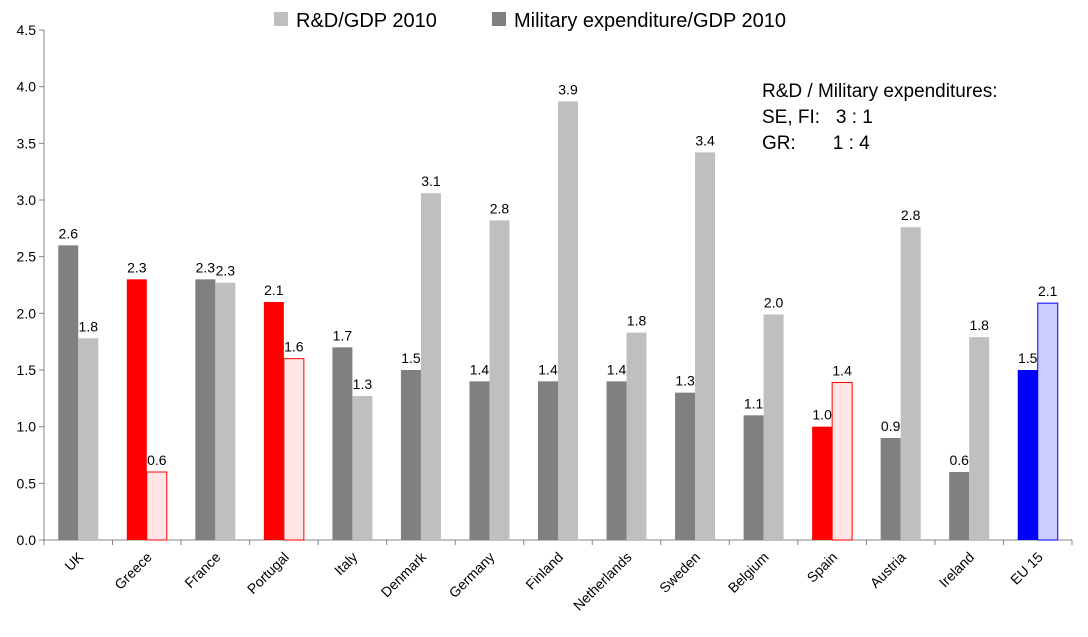  I want to click on category-label: Ireland, so click(957, 570).